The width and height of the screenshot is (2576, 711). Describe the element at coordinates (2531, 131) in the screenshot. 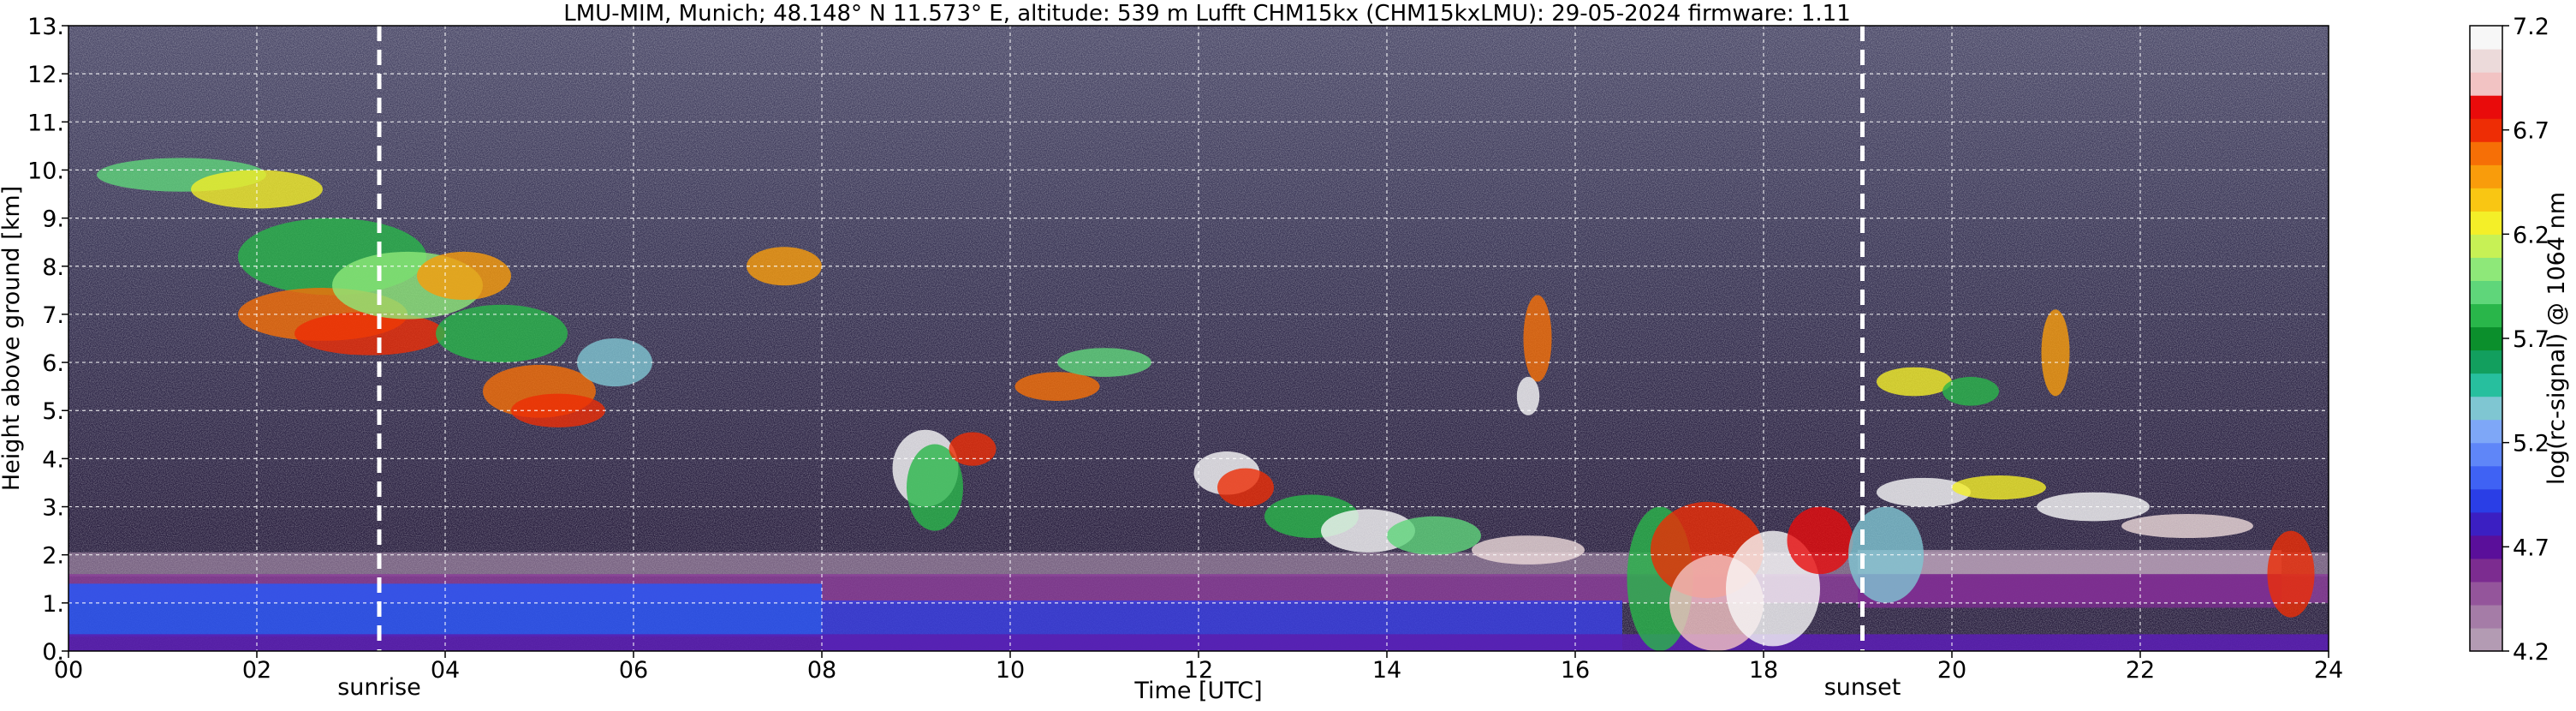

I see `colorbar-tick-label: 6.7` at that location.